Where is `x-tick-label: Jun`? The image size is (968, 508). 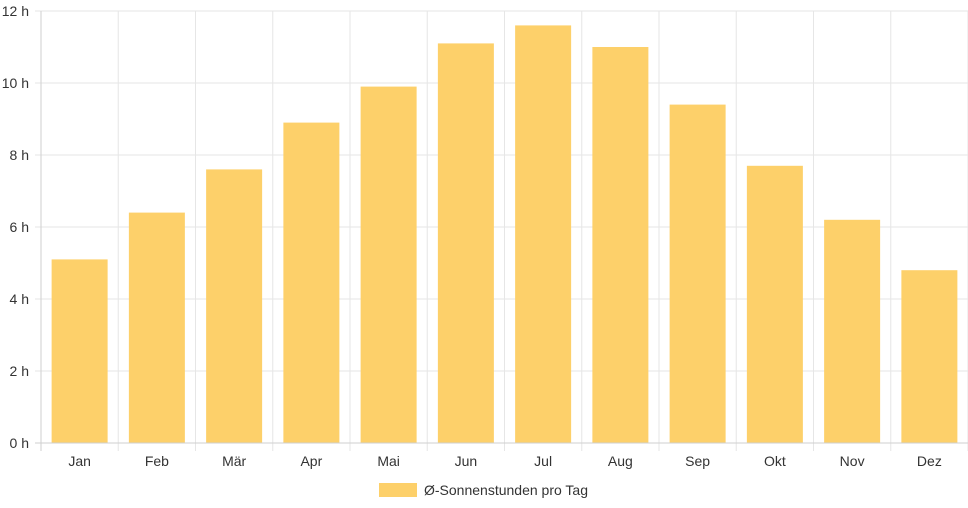
x-tick-label: Jun is located at coordinates (466, 461).